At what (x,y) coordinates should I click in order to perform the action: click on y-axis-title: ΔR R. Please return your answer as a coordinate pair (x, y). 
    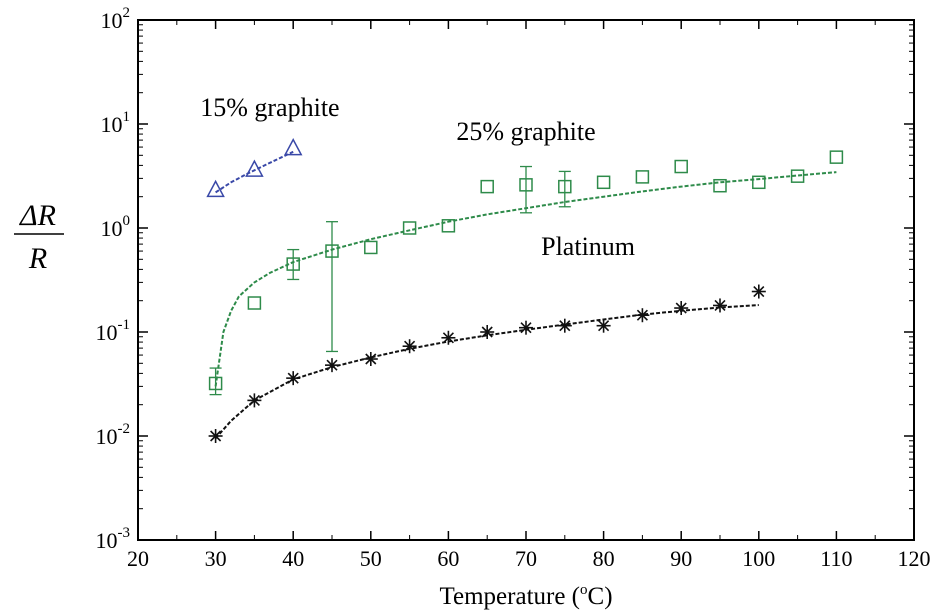
    Looking at the image, I should click on (39, 237).